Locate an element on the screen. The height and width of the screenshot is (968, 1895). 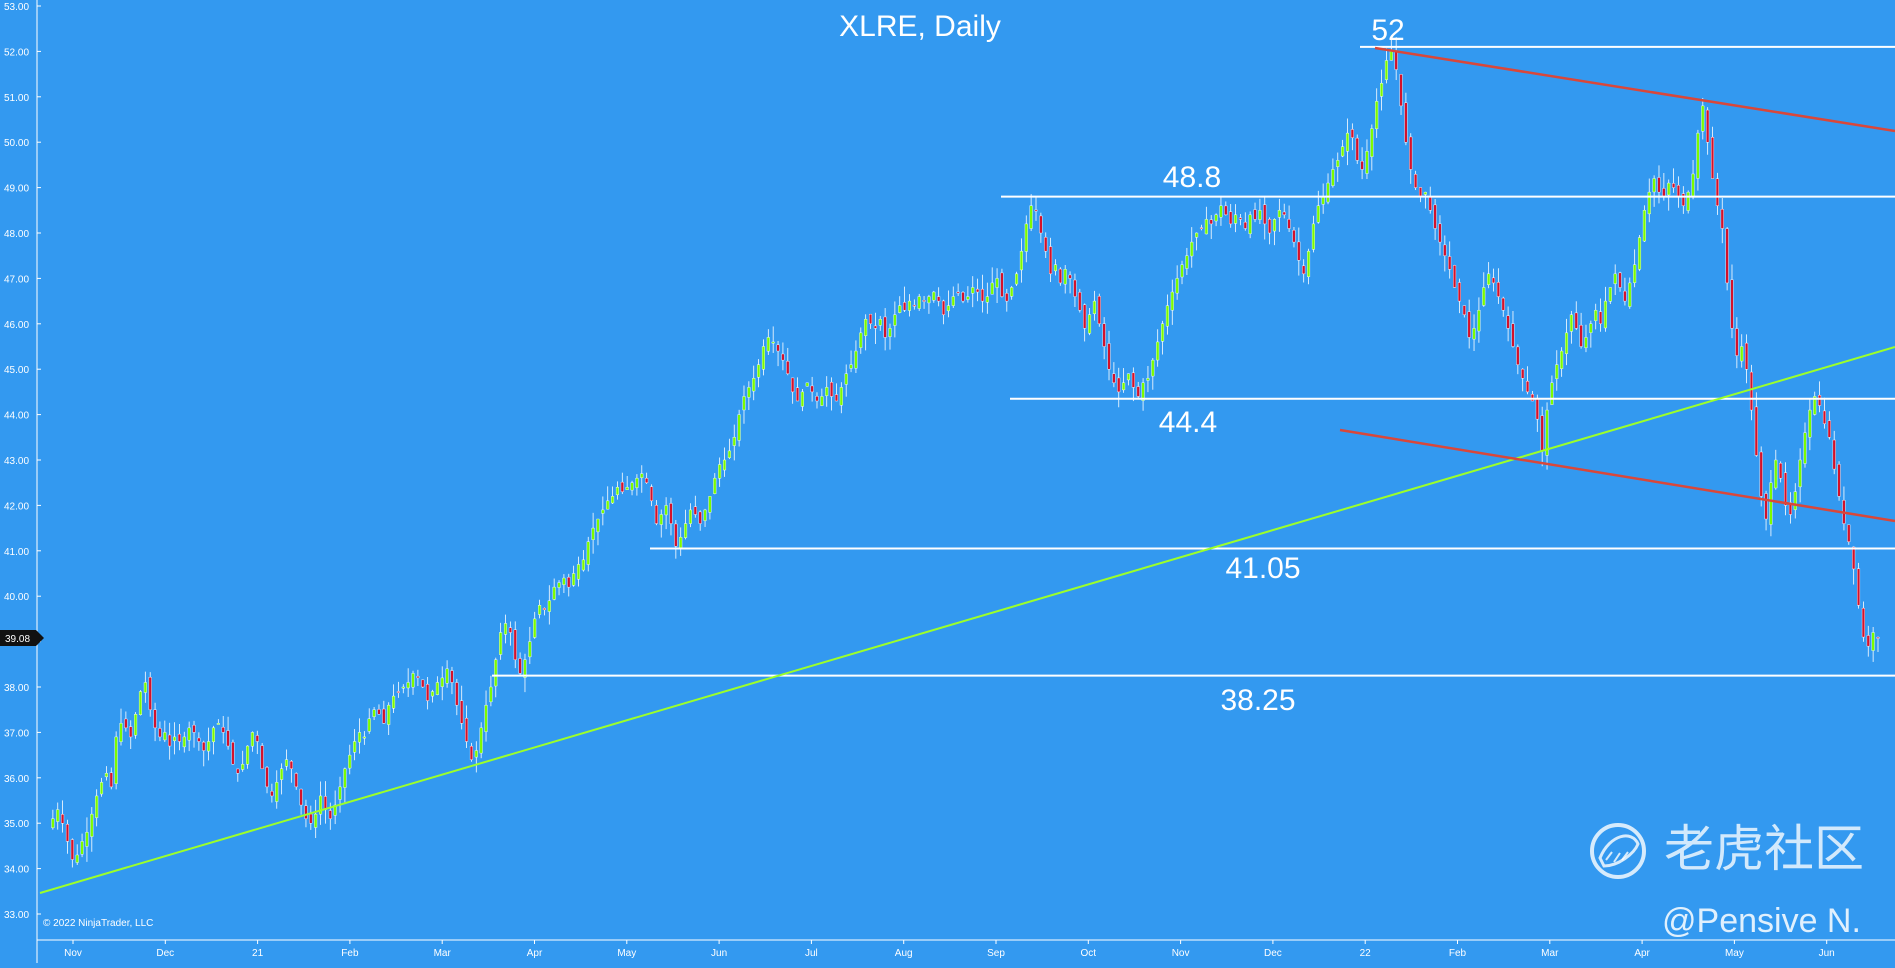
copyright-text: © 2022 NinjaTrader, LLC is located at coordinates (98, 923).